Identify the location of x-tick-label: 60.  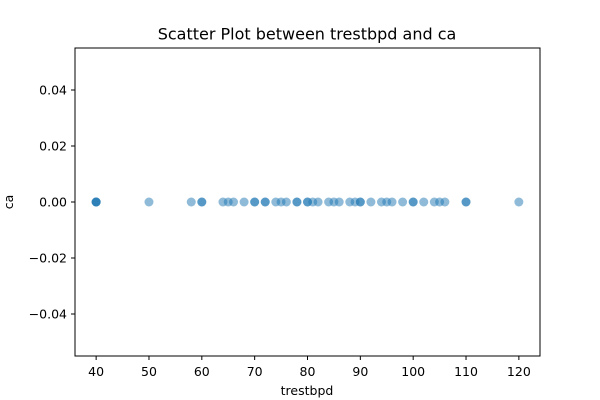
(202, 371).